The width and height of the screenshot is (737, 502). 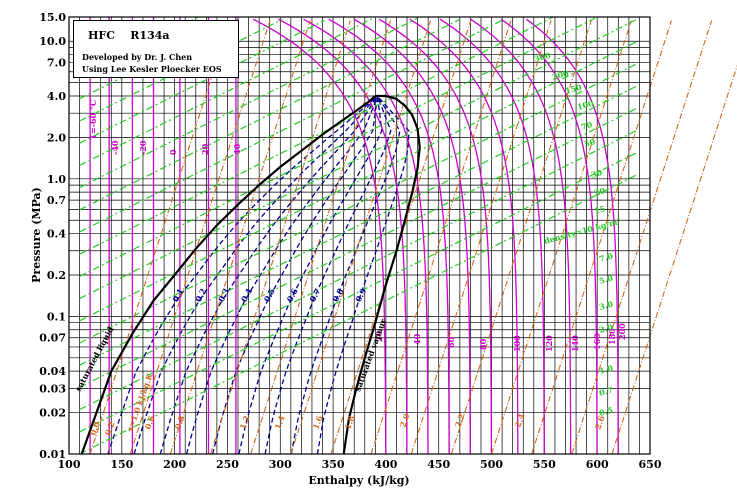 I want to click on isentrope-label: 0.8, so click(x=179, y=422).